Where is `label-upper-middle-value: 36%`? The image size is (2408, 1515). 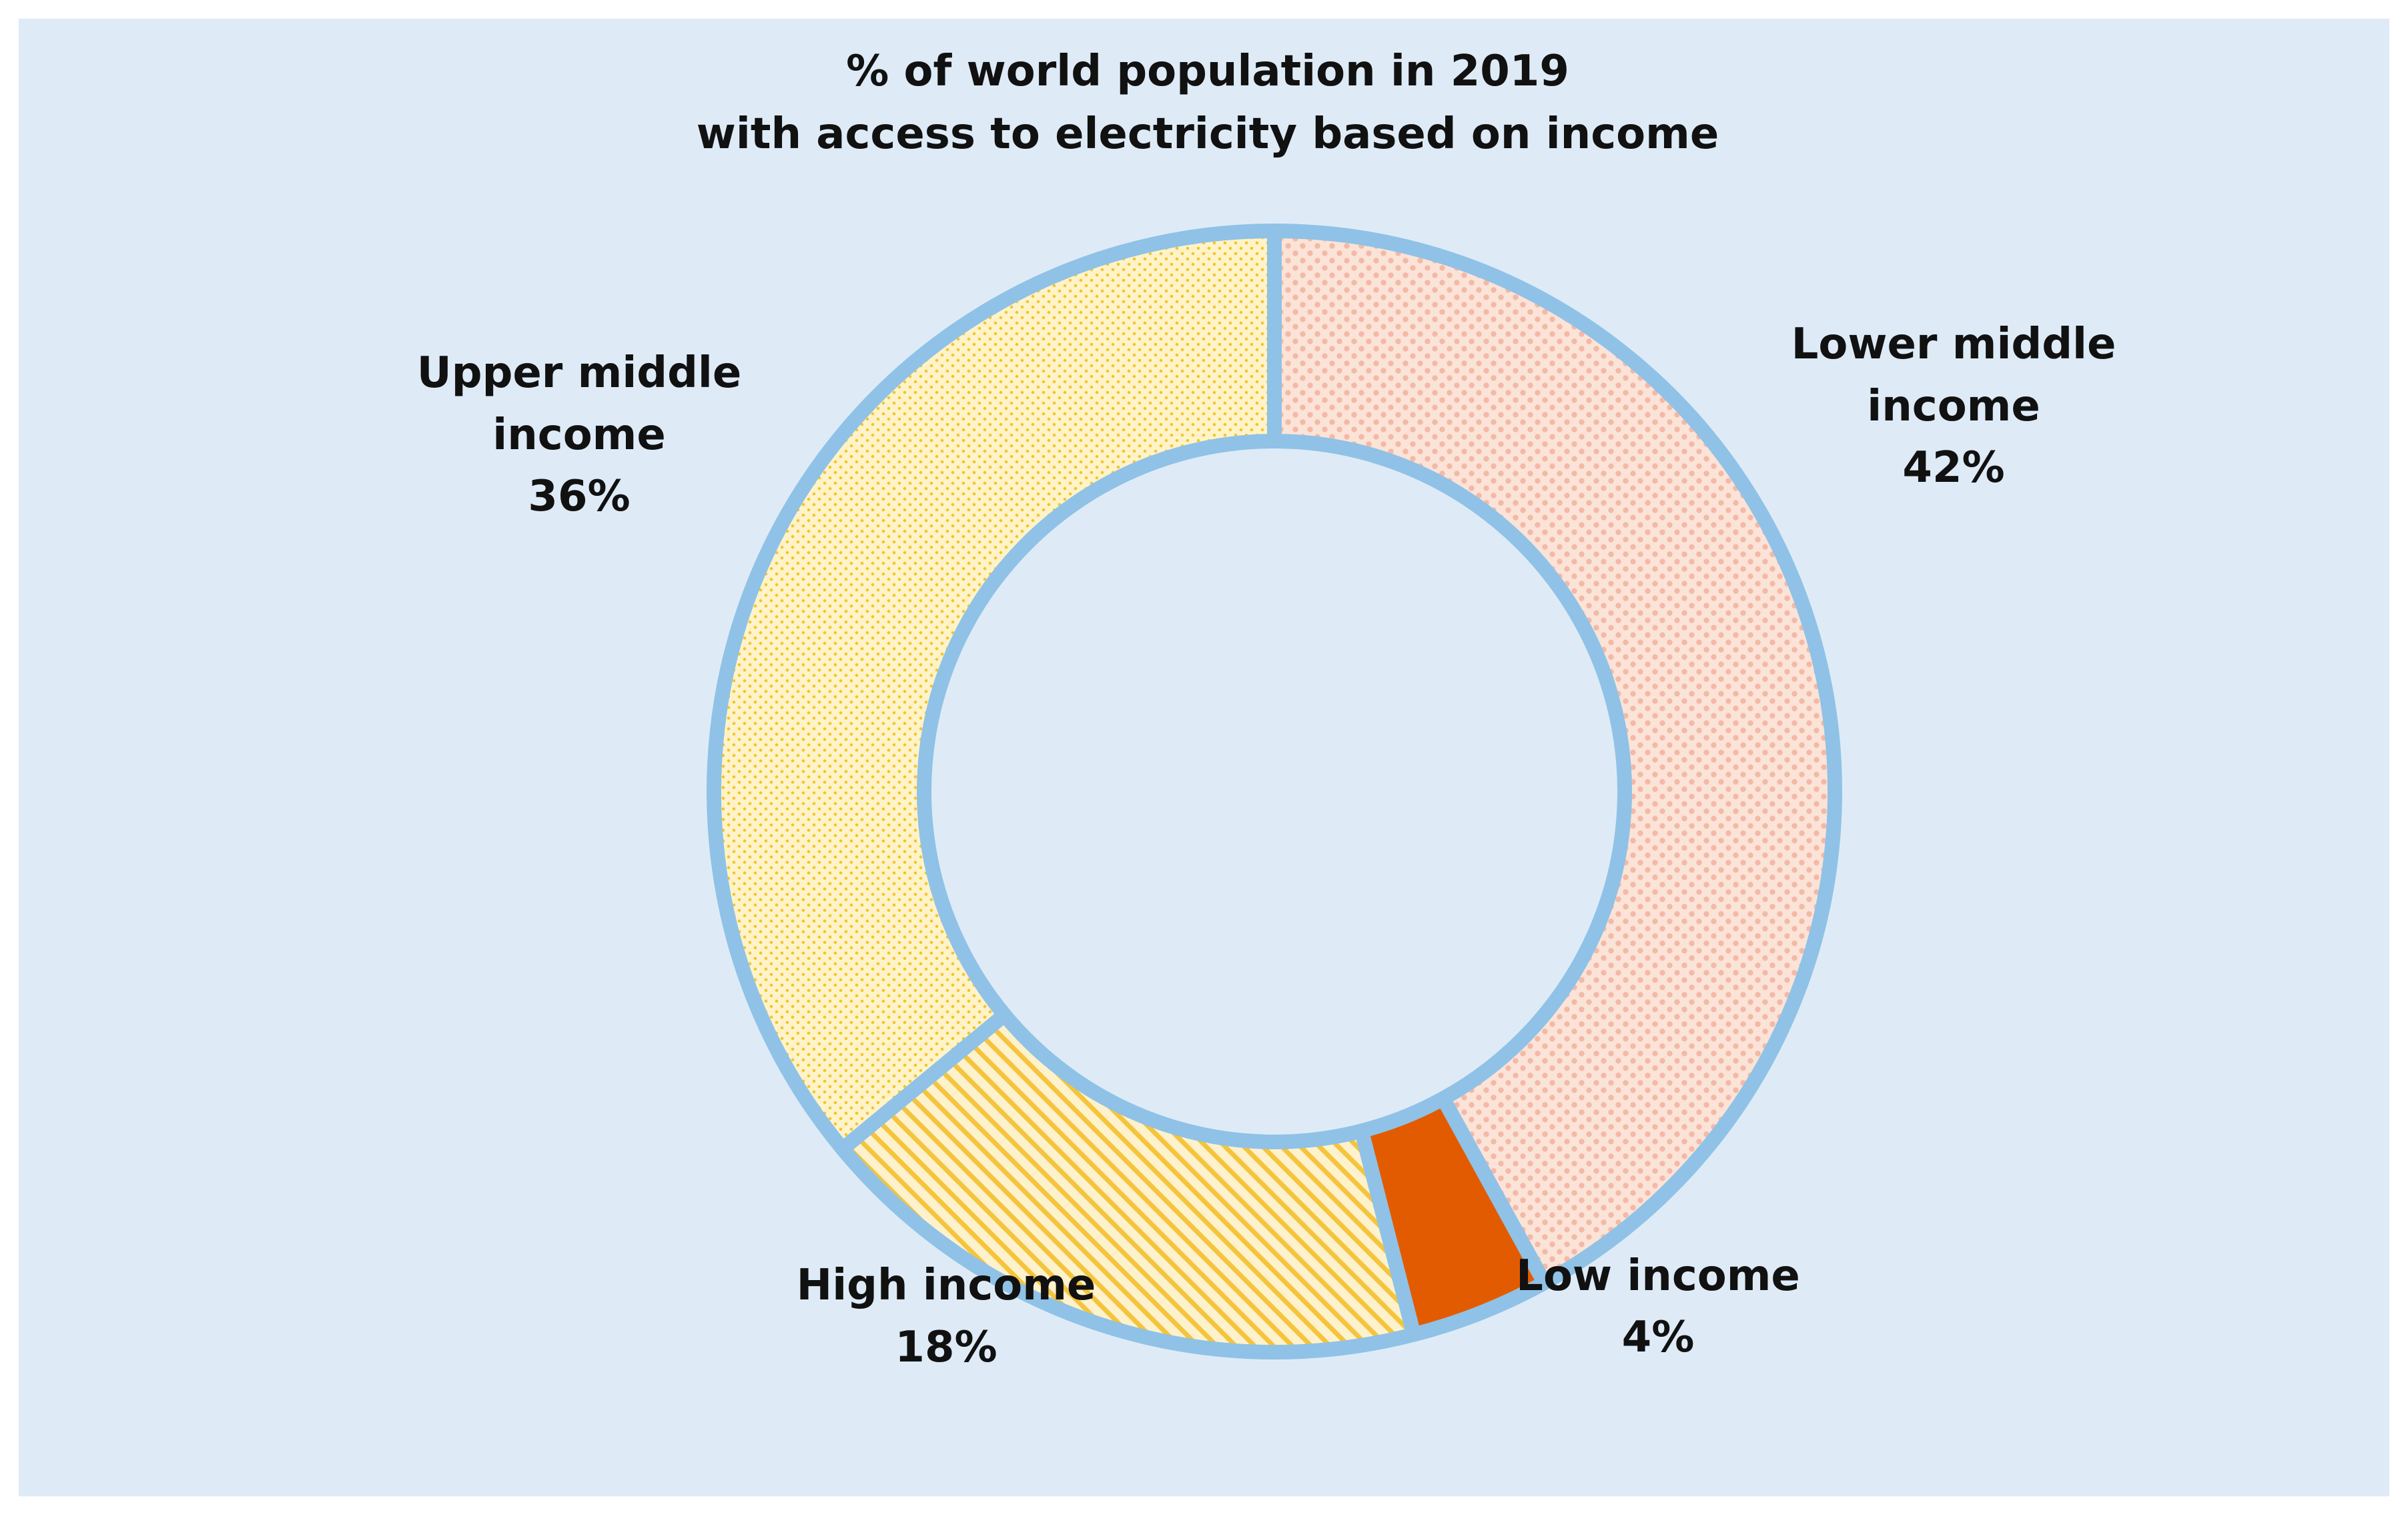
label-upper-middle-value: 36% is located at coordinates (579, 496).